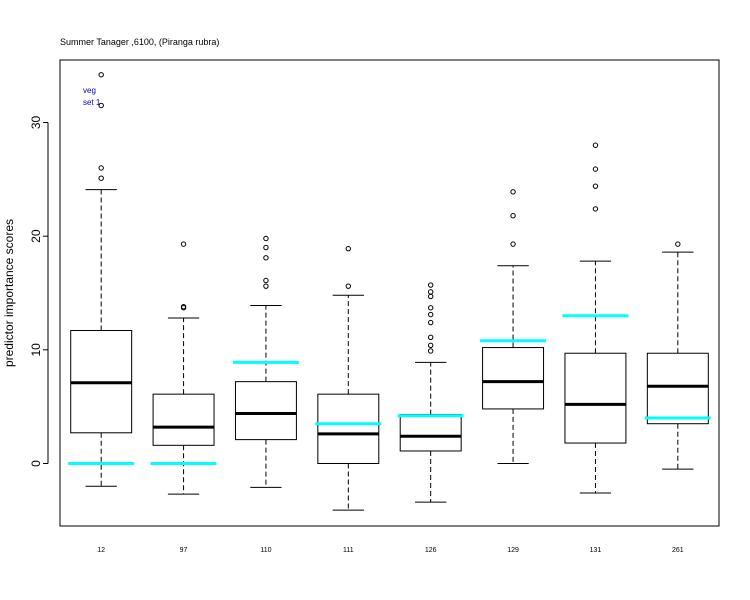  I want to click on x-tick-label: 261, so click(678, 550).